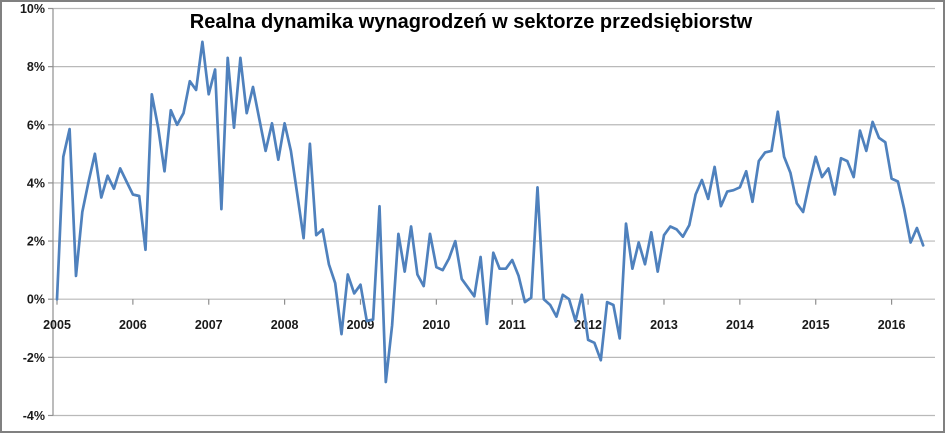 The image size is (945, 433). Describe the element at coordinates (664, 325) in the screenshot. I see `x-tick-label: 2013` at that location.